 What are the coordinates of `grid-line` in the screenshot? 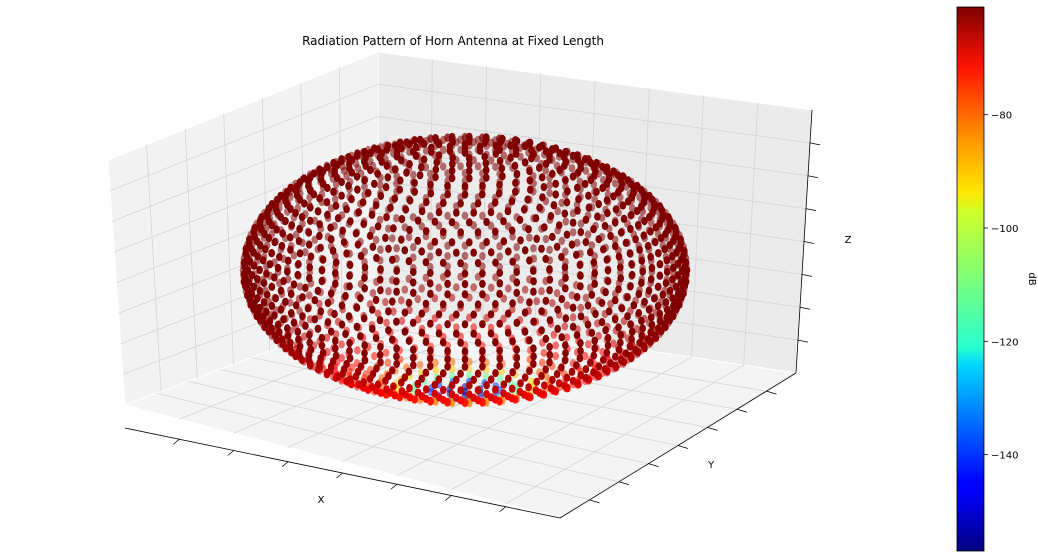 It's located at (624, 434).